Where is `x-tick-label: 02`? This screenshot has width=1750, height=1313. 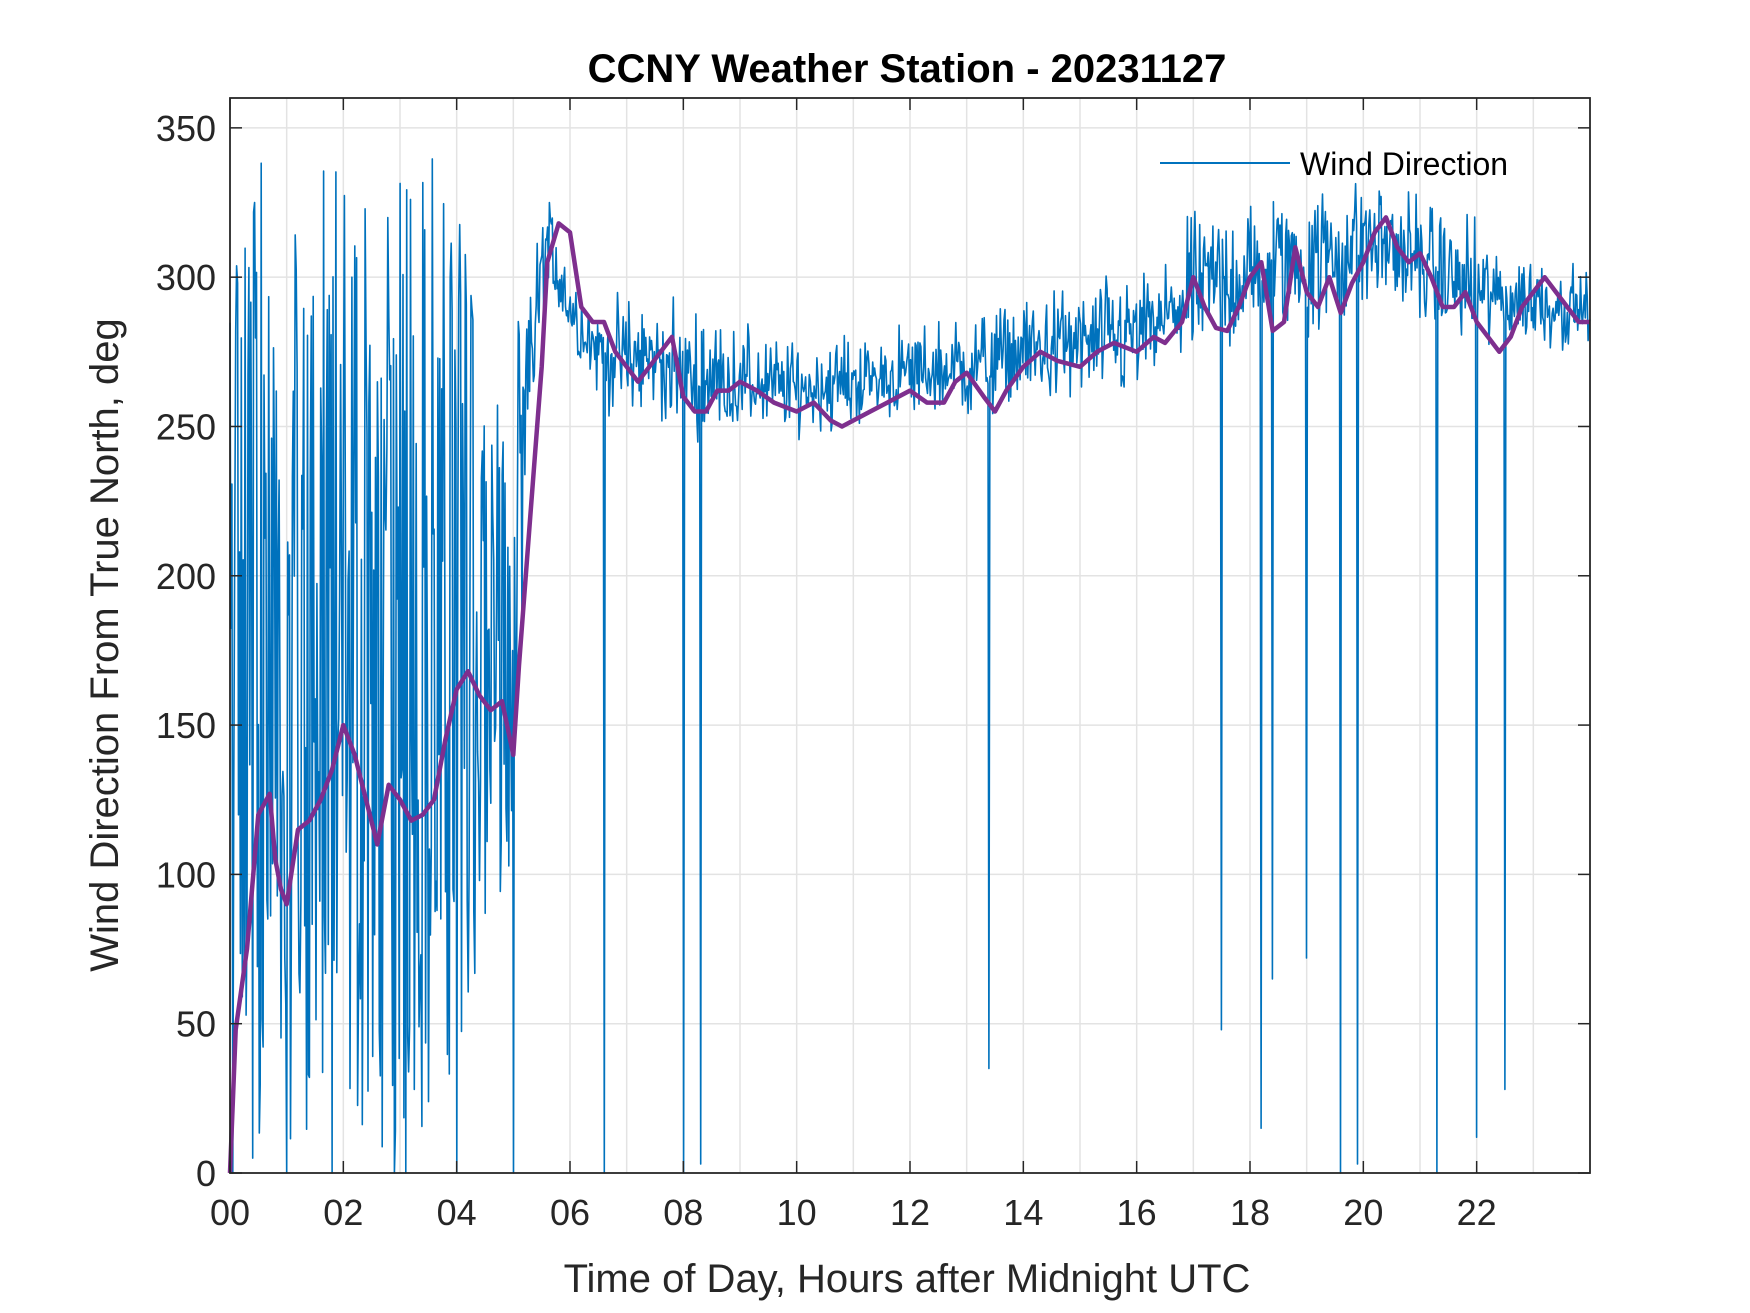
x-tick-label: 02 is located at coordinates (343, 1212).